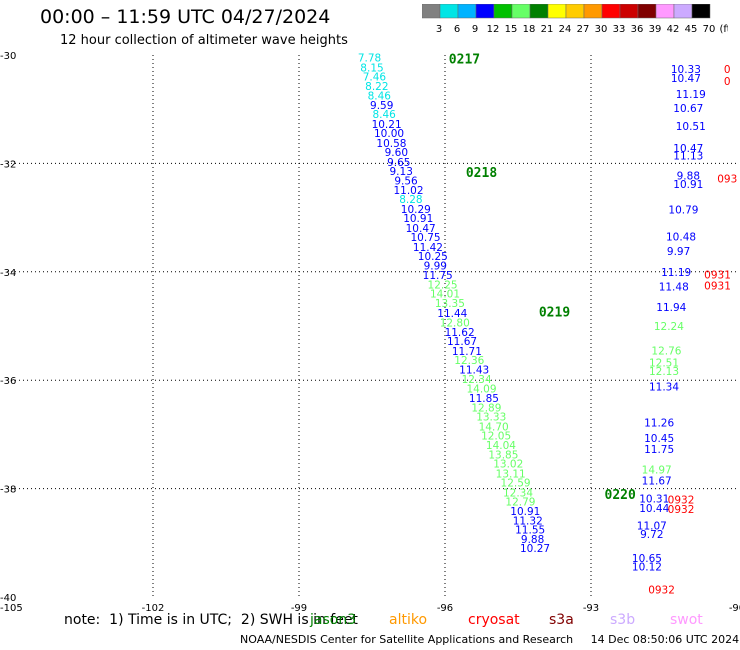  I want to click on wave-height-label: 11.71, so click(467, 352).